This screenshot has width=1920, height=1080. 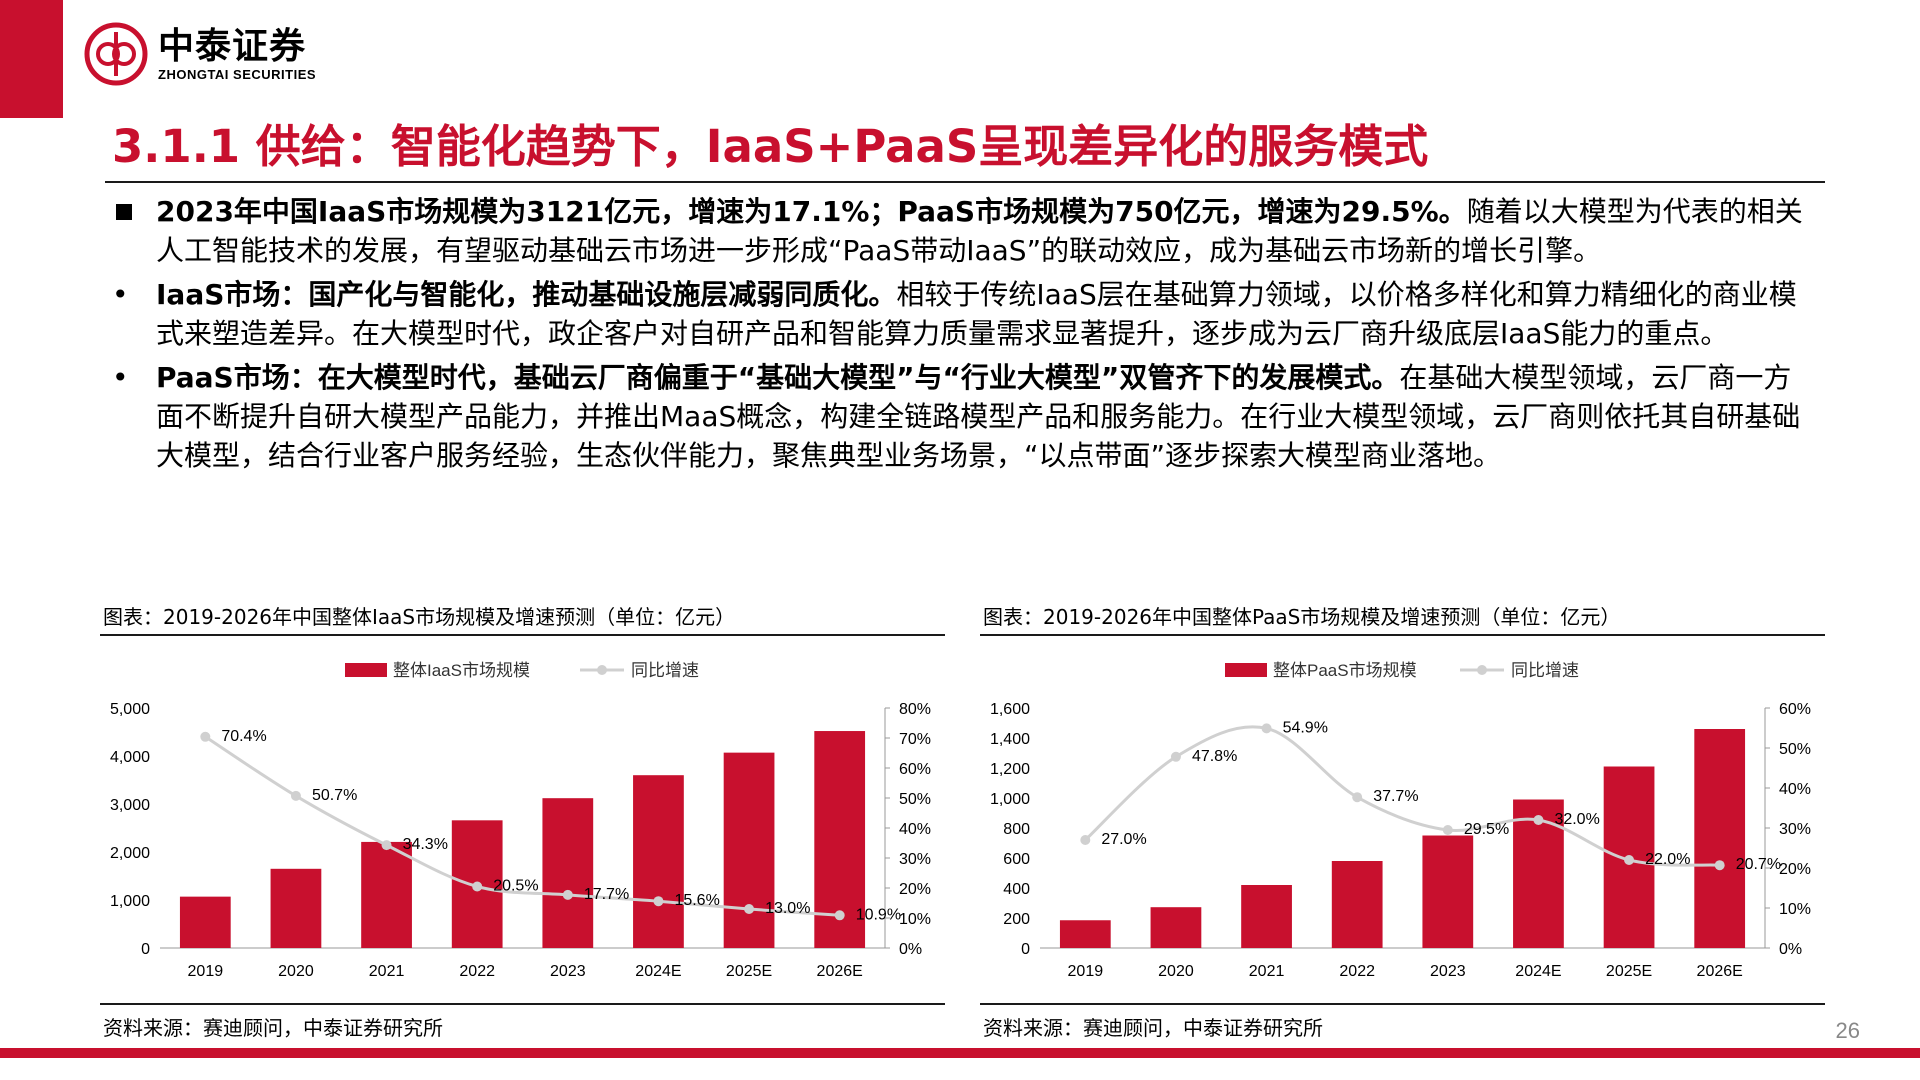 What do you see at coordinates (1847, 1030) in the screenshot?
I see `page-number: 26` at bounding box center [1847, 1030].